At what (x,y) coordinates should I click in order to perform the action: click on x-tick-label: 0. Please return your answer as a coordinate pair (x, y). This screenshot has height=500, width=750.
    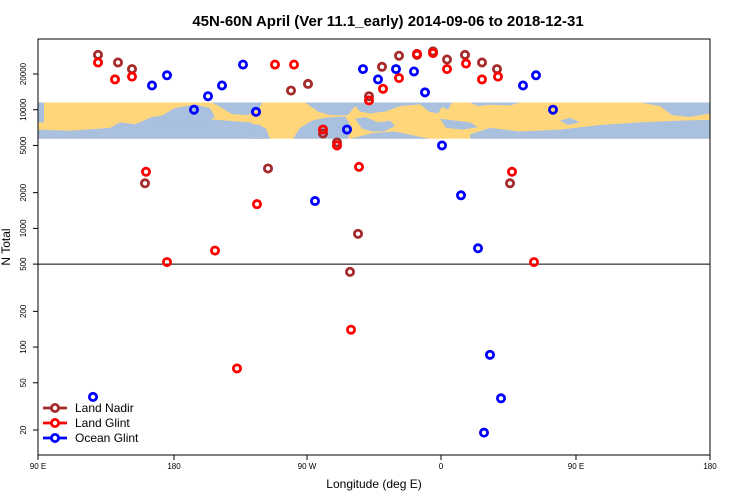
    Looking at the image, I should click on (441, 466).